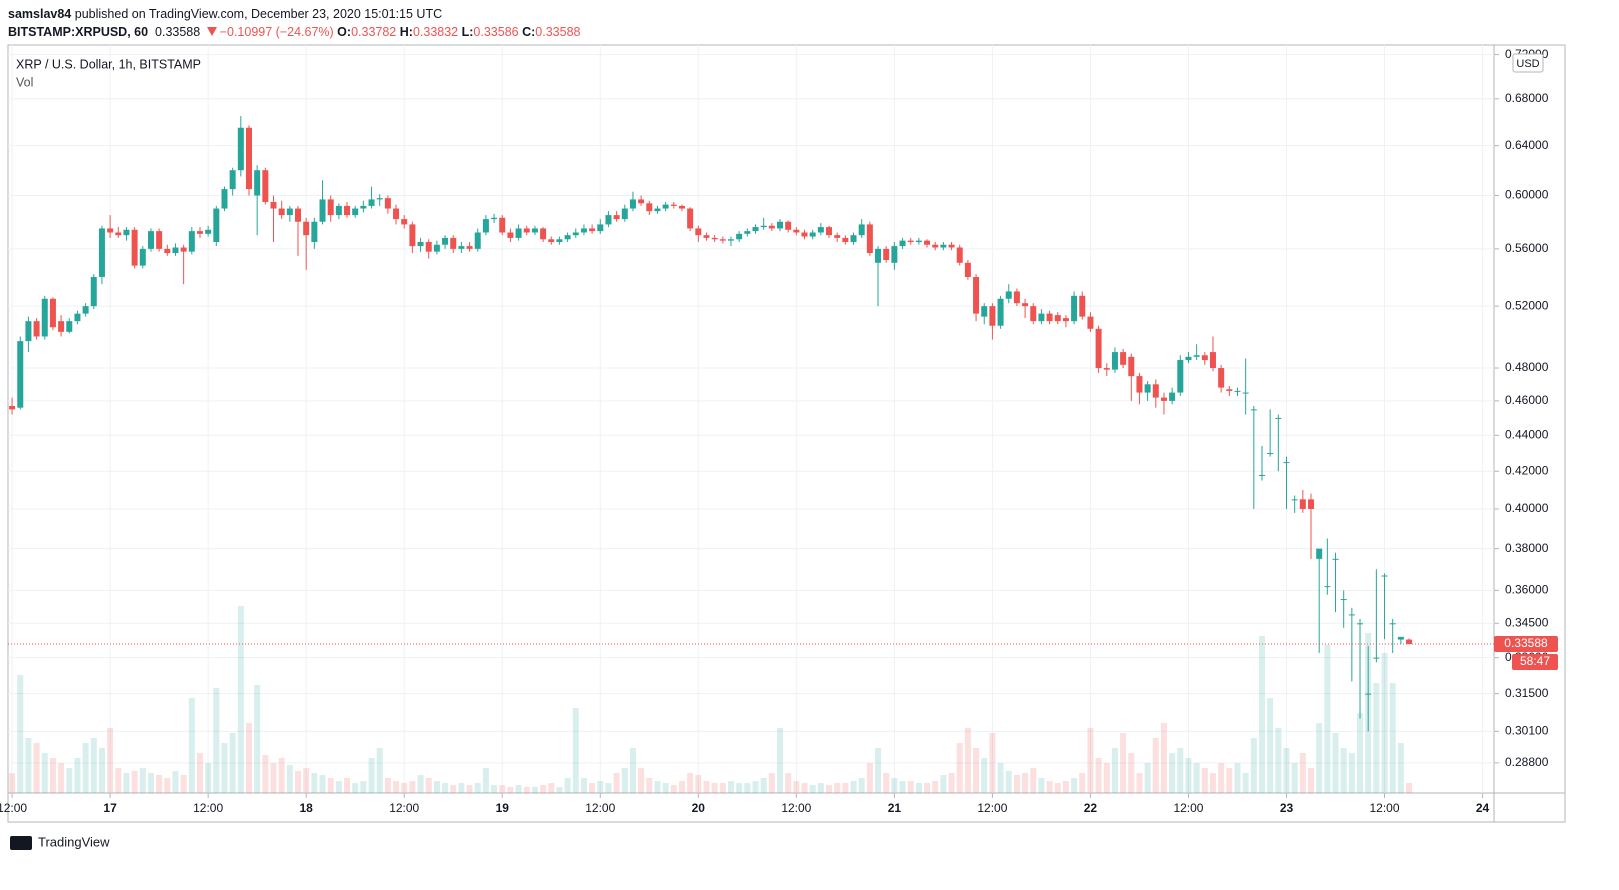 The width and height of the screenshot is (1619, 890). I want to click on x-tick-label: 23, so click(1287, 808).